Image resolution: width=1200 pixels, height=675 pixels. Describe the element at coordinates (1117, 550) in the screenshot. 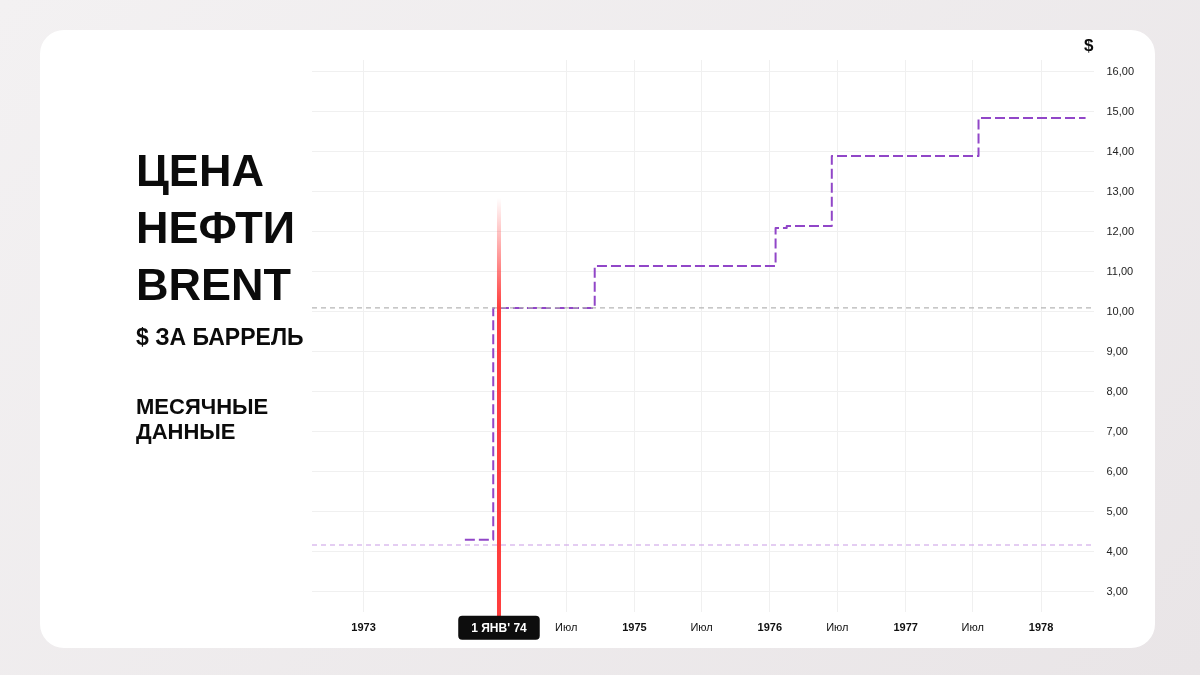

I see `y-tick-label: 4,00` at that location.